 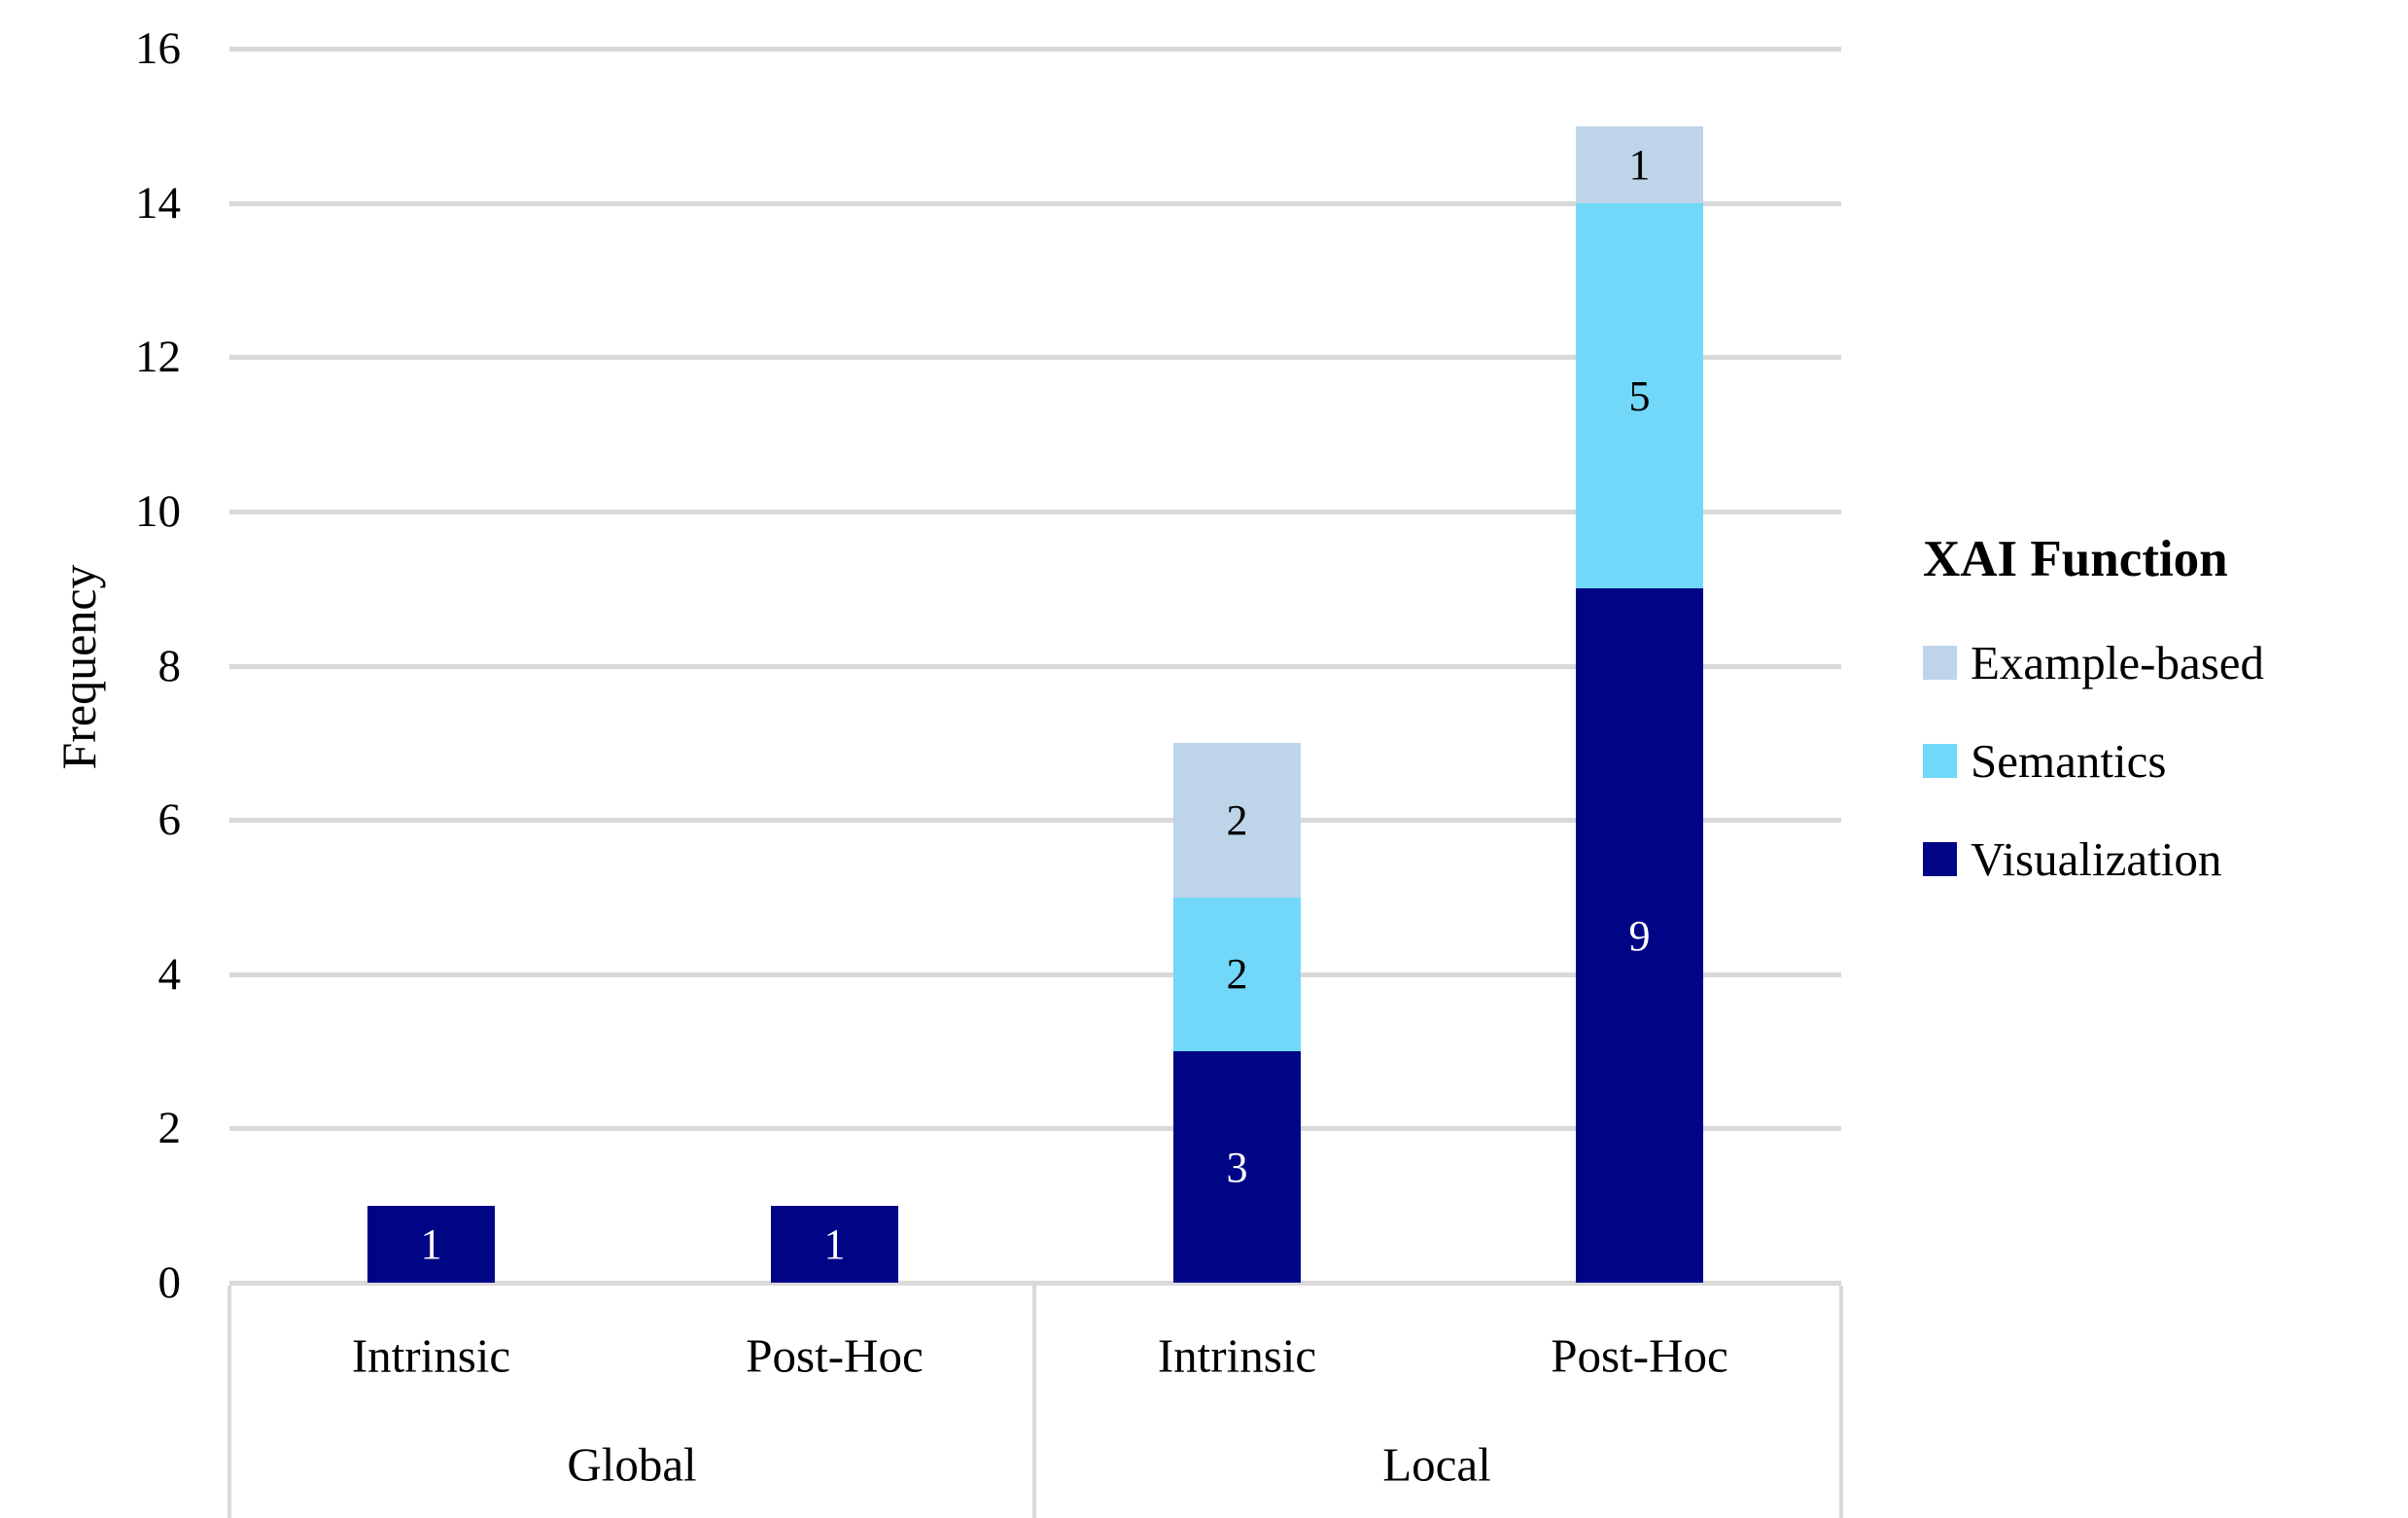 I want to click on segment-example-based: 1, so click(x=1639, y=164).